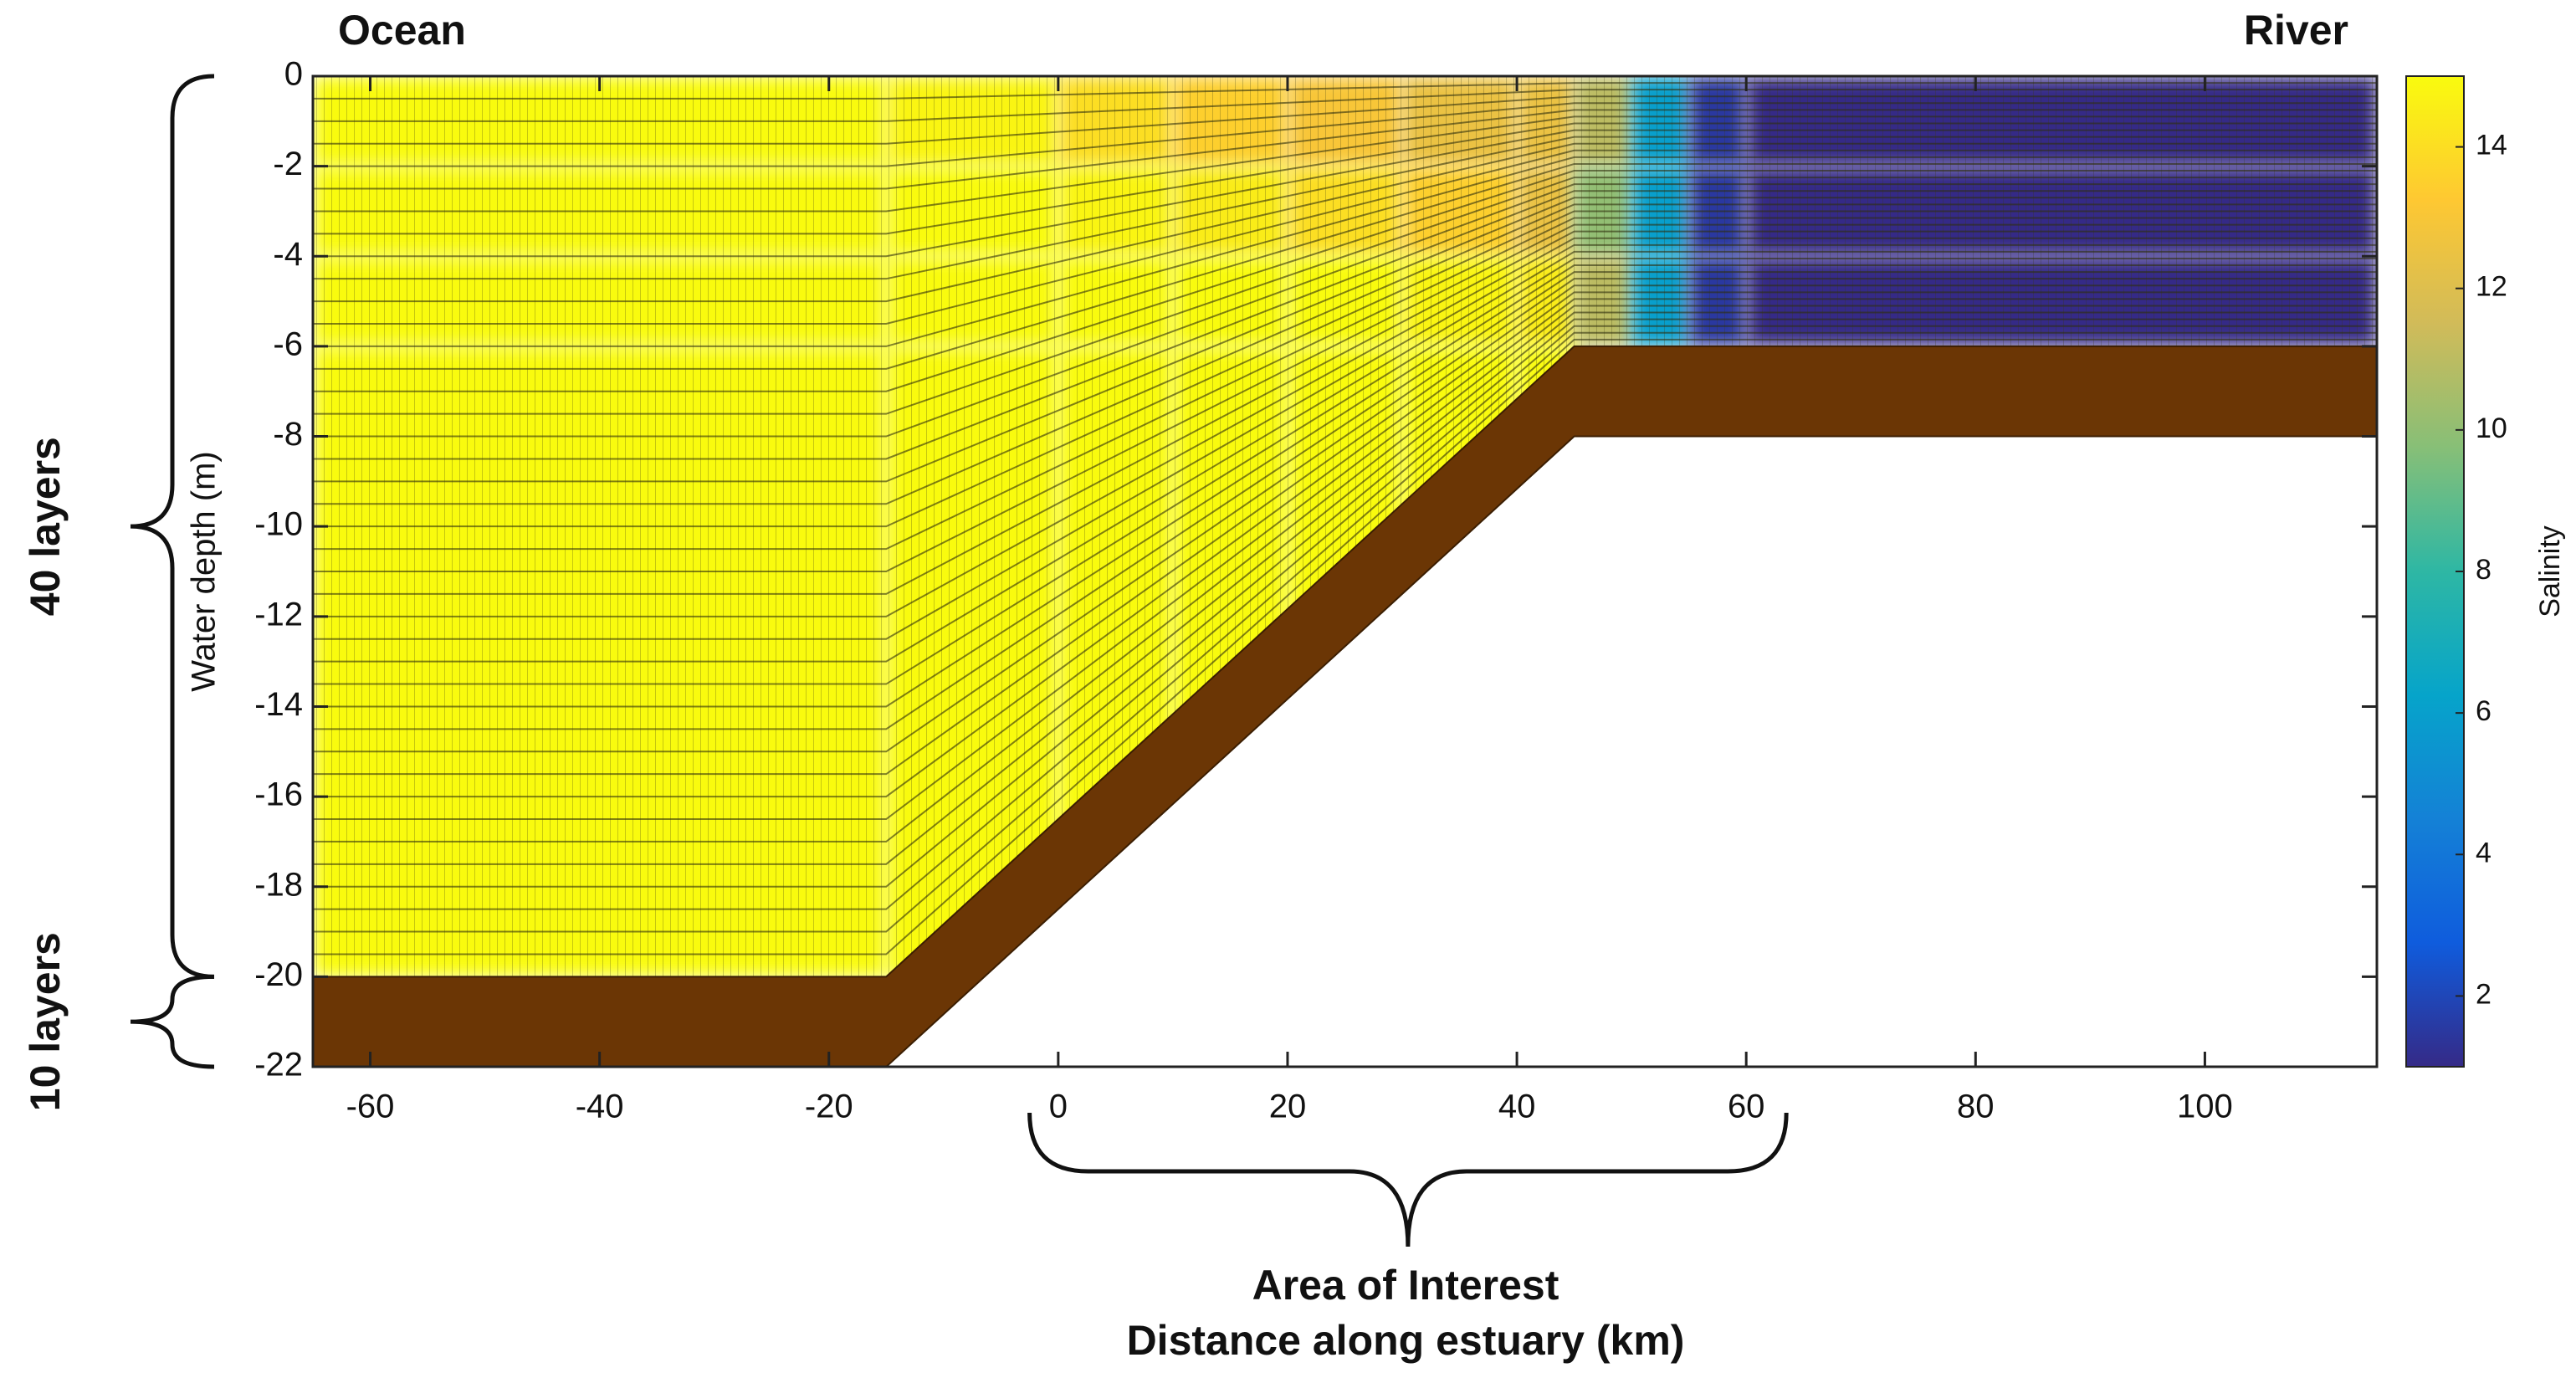 This screenshot has width=2576, height=1378. What do you see at coordinates (1517, 1107) in the screenshot?
I see `x-tick-label: 40` at bounding box center [1517, 1107].